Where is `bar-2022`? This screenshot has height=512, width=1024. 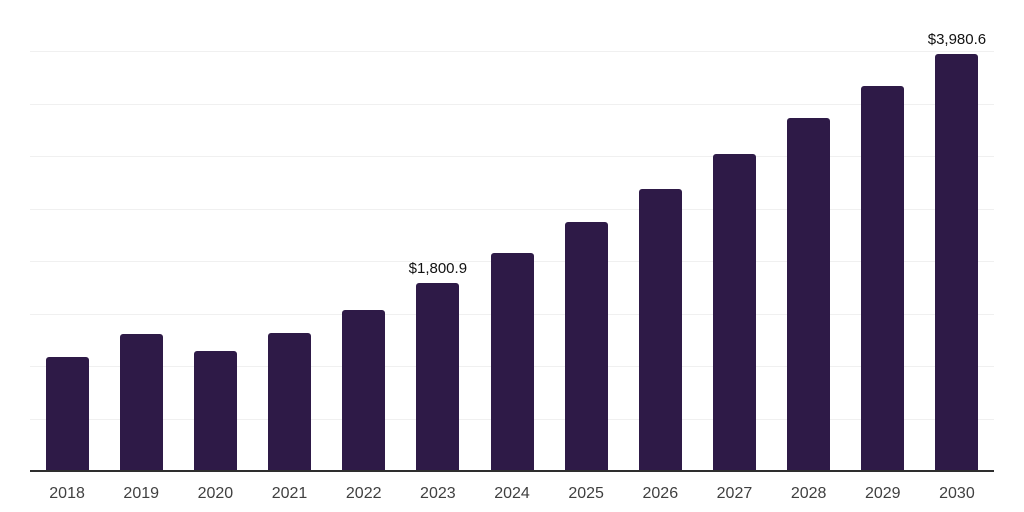
bar-2022 is located at coordinates (364, 390).